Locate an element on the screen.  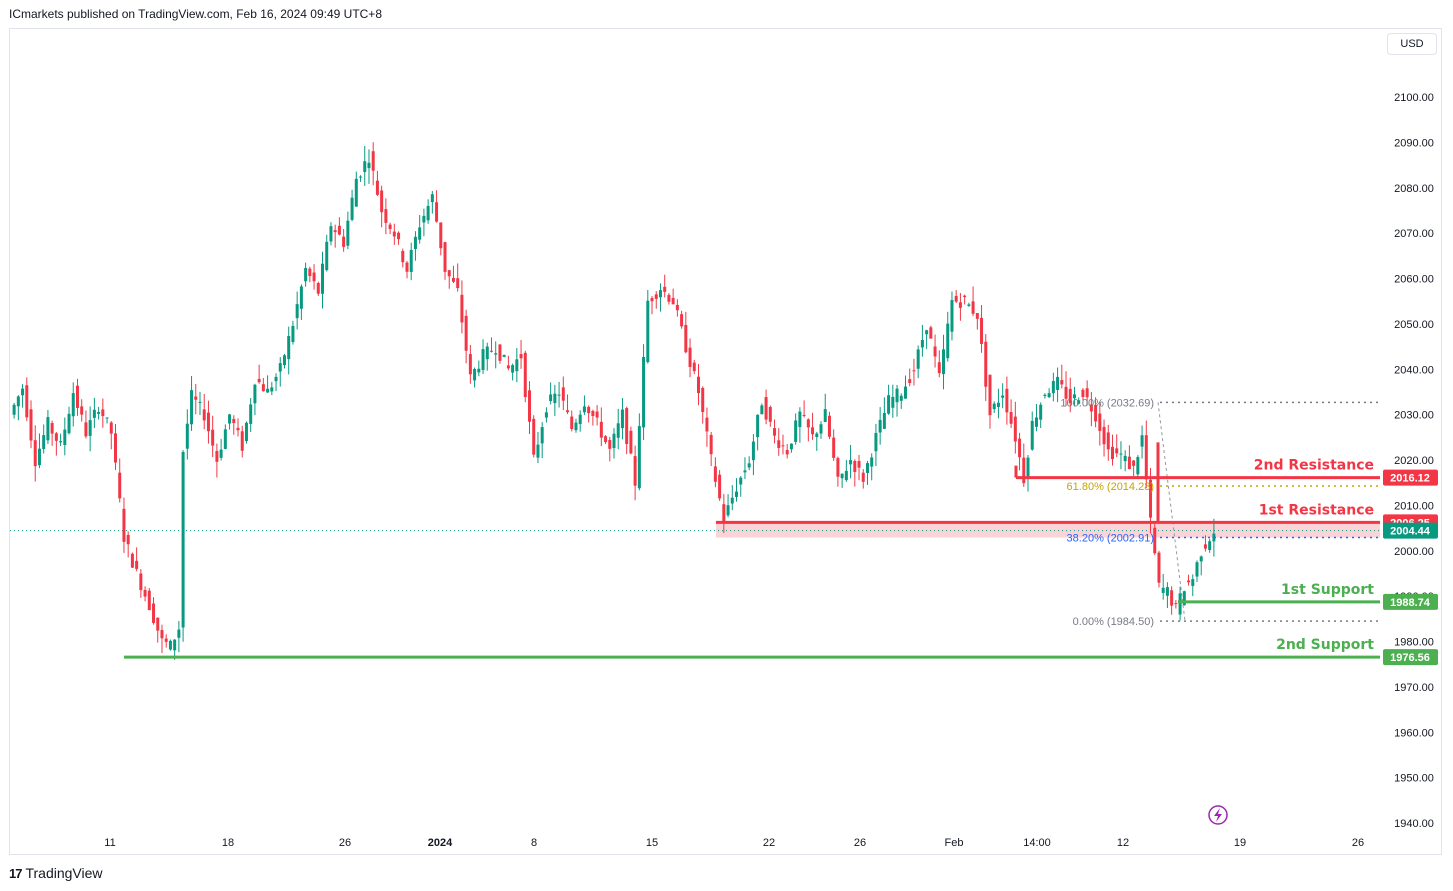
lightning-icon is located at coordinates (1218, 815).